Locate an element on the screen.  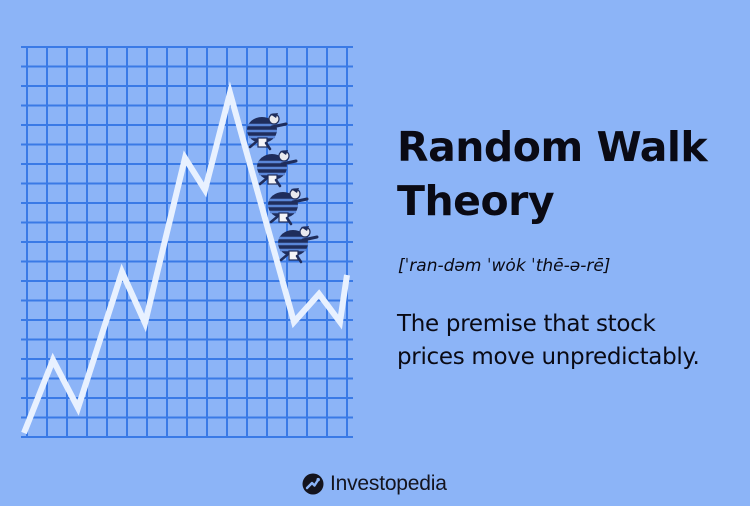
definition-line-2: prices move unpredictably. is located at coordinates (548, 357).